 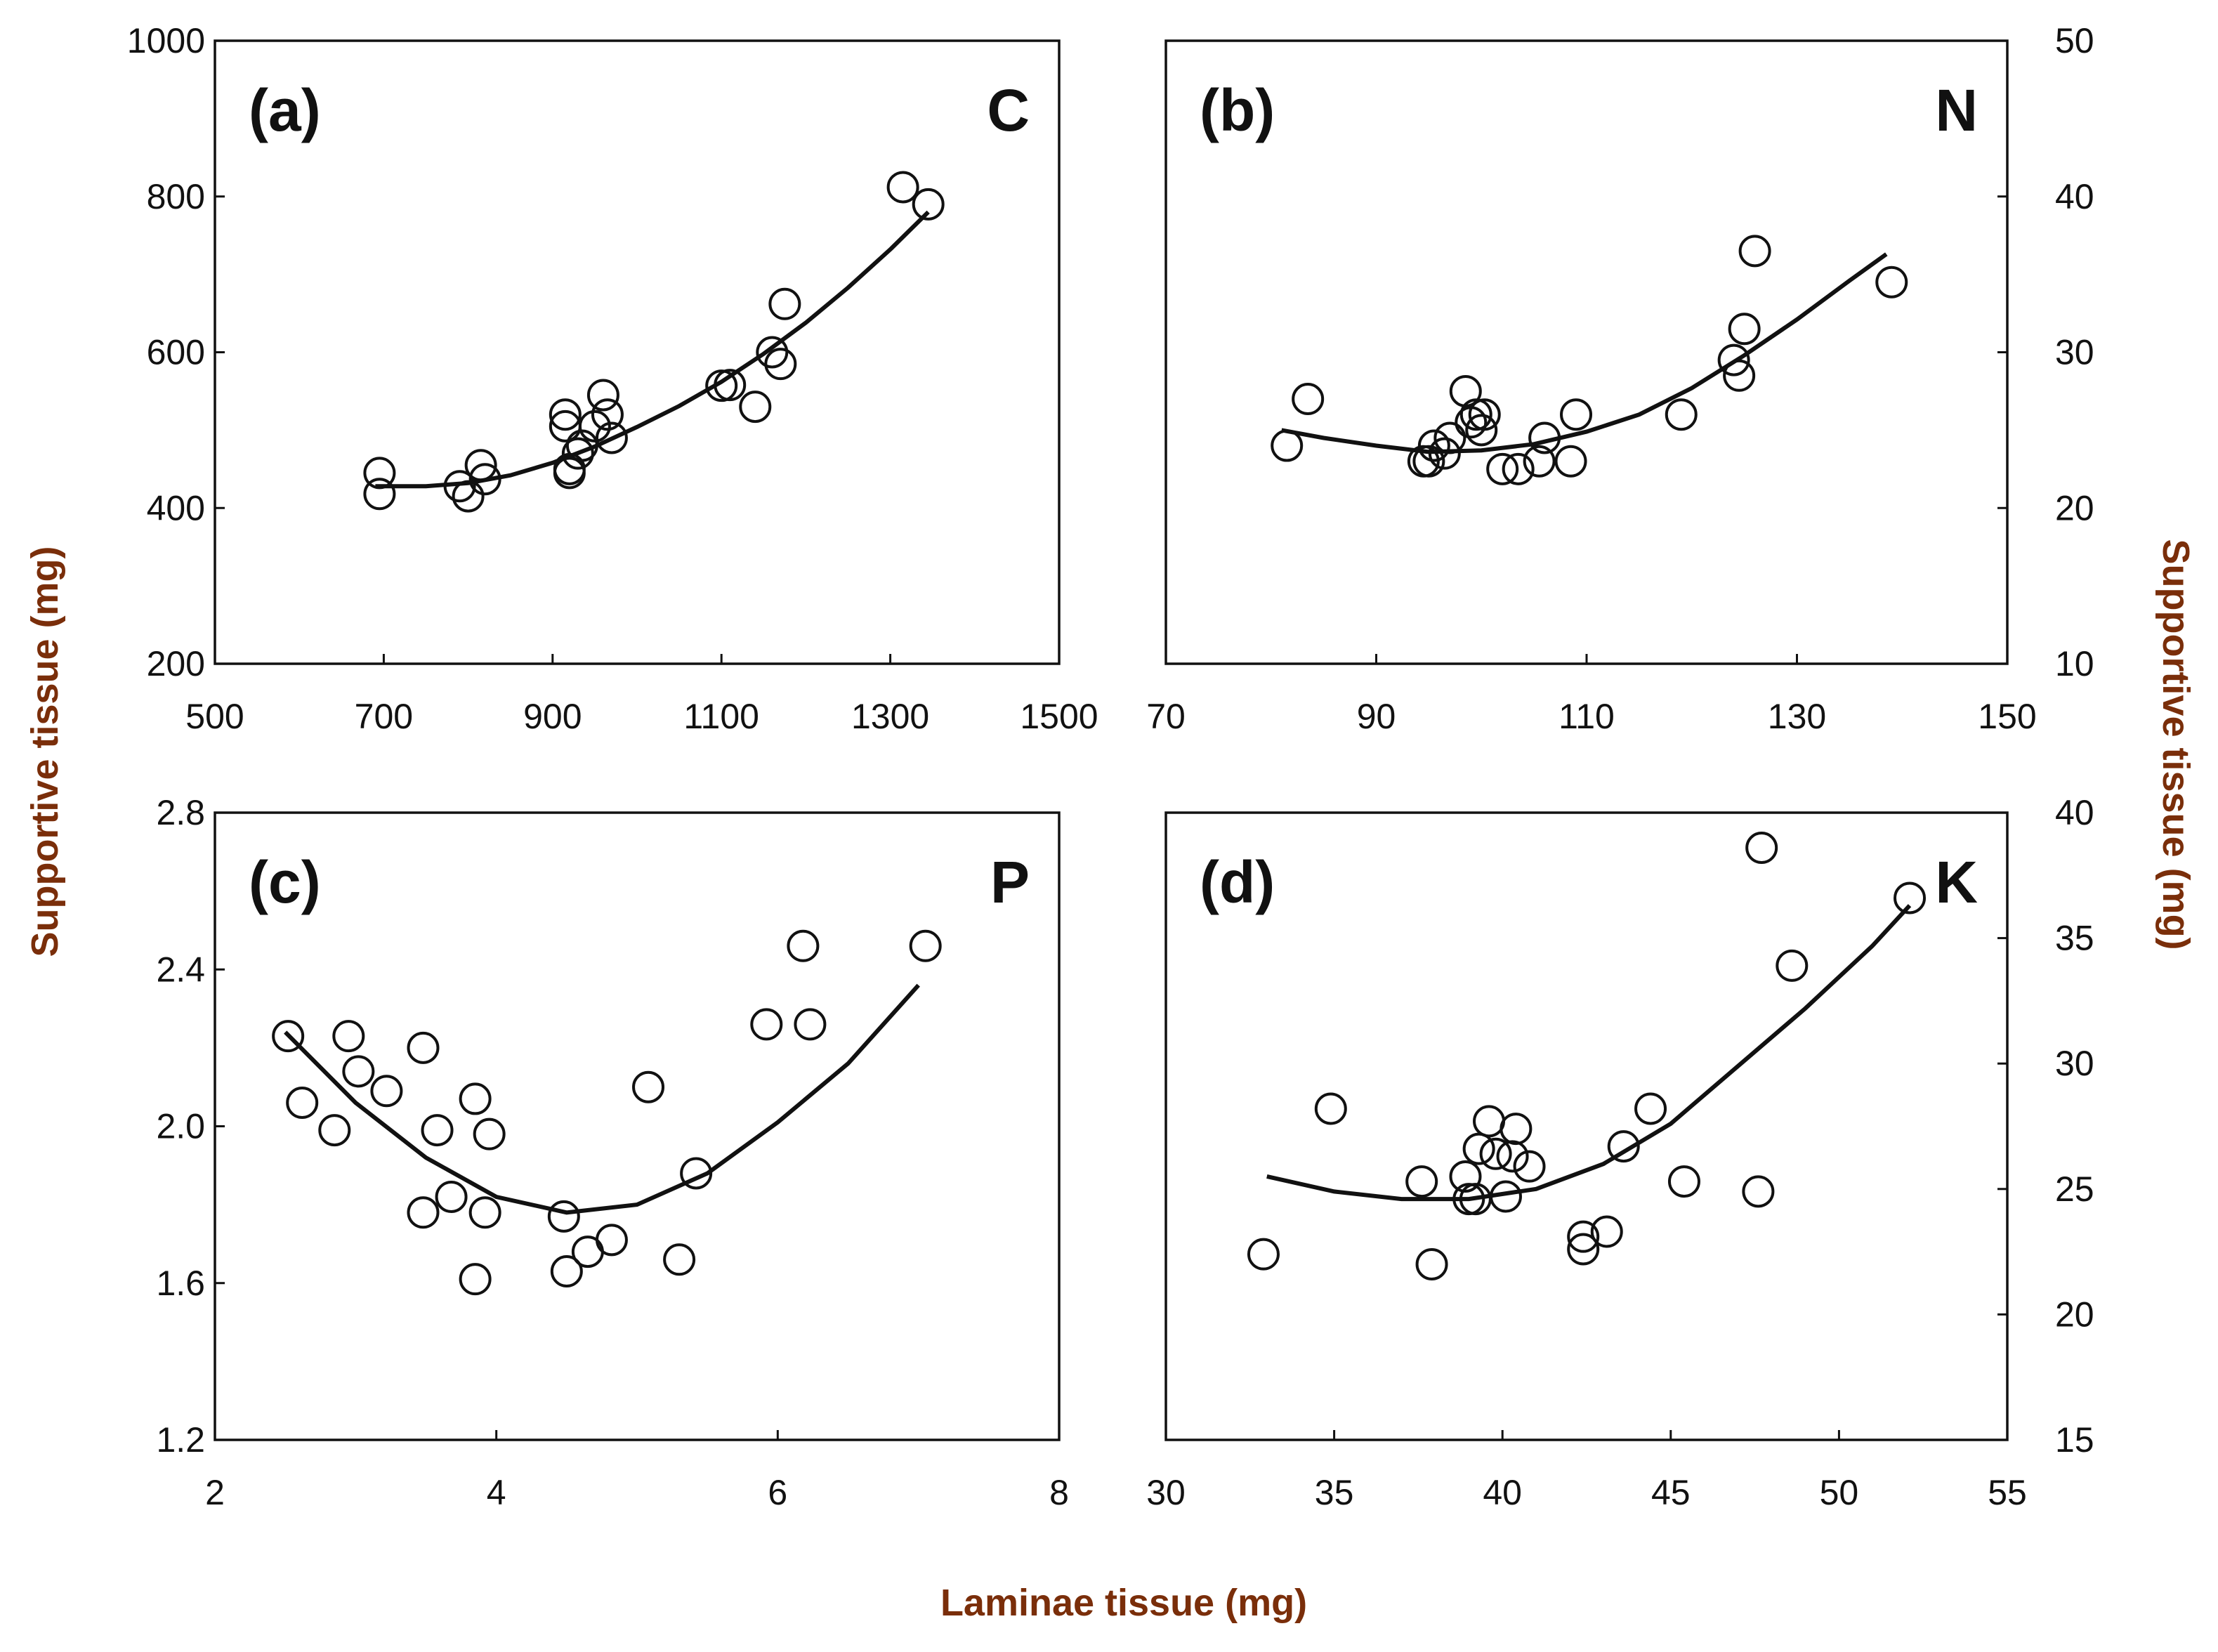 What do you see at coordinates (890, 716) in the screenshot?
I see `x-tick-label: 1300` at bounding box center [890, 716].